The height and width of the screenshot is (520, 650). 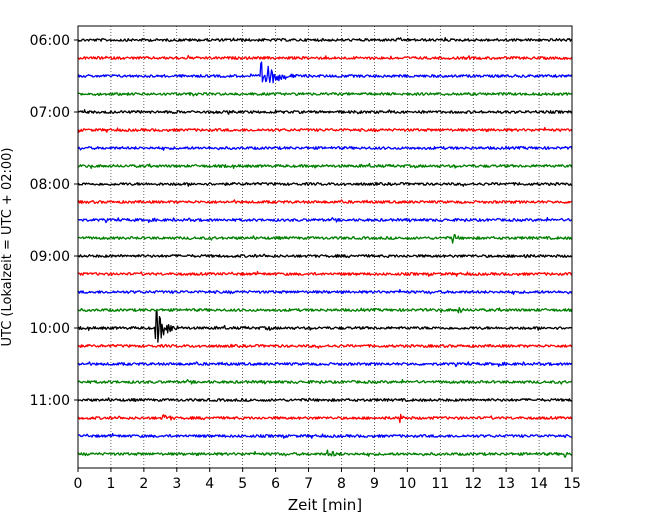 What do you see at coordinates (242, 484) in the screenshot?
I see `x-tick-label-5: 5` at bounding box center [242, 484].